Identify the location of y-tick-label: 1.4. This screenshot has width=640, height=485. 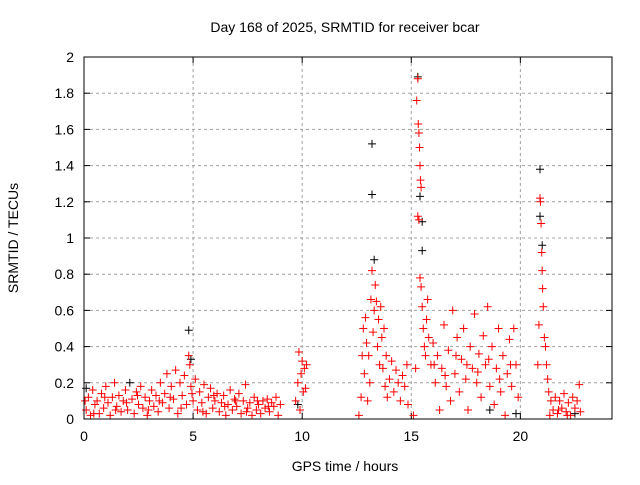
(65, 166).